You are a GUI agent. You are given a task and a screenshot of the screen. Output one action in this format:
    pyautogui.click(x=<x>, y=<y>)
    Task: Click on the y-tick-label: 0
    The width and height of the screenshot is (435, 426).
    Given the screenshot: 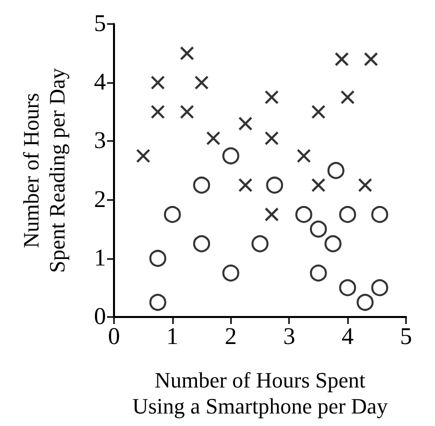 What is the action you would take?
    pyautogui.click(x=100, y=317)
    